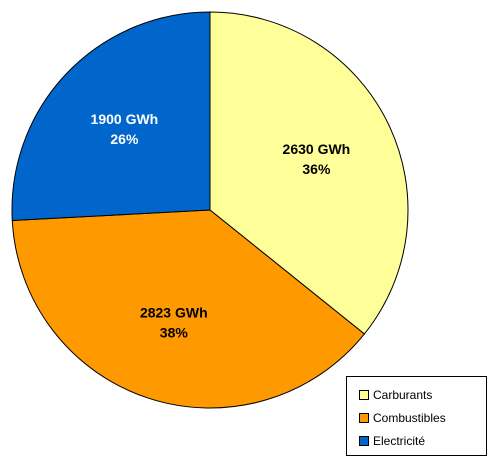 The image size is (489, 460). What do you see at coordinates (174, 312) in the screenshot?
I see `slice-value-label-combustibles: 2823 GWh` at bounding box center [174, 312].